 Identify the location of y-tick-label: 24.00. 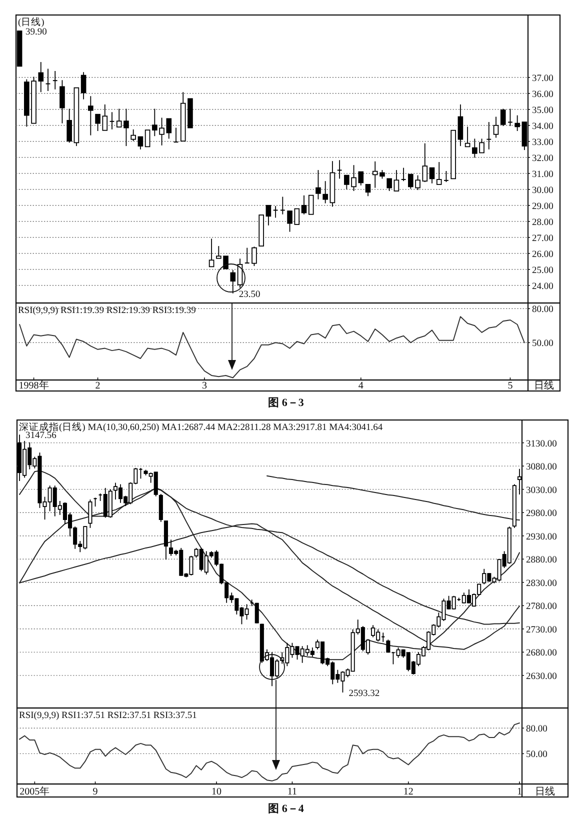
(543, 287).